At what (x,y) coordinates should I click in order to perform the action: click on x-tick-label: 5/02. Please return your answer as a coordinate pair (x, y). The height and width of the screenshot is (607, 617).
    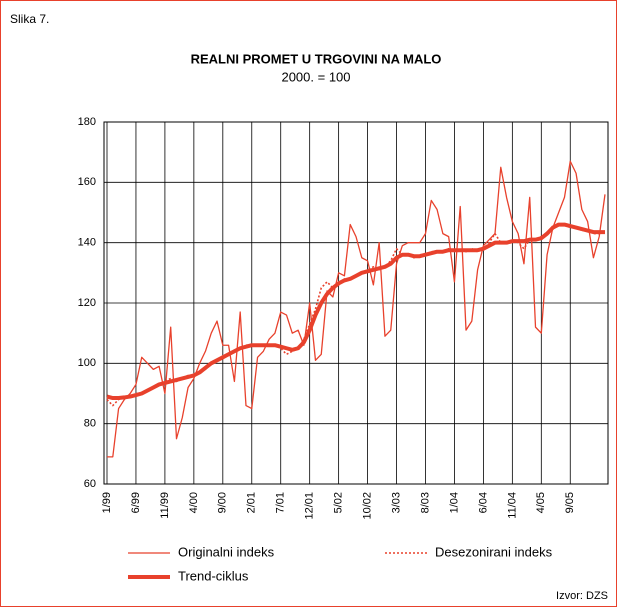
    Looking at the image, I should click on (339, 502).